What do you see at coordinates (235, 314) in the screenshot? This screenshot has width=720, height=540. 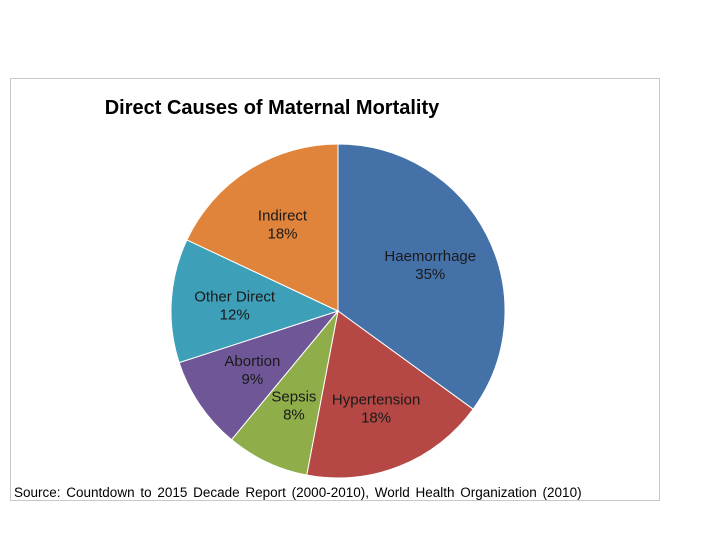 I see `slice-value-other-direct: 12%` at bounding box center [235, 314].